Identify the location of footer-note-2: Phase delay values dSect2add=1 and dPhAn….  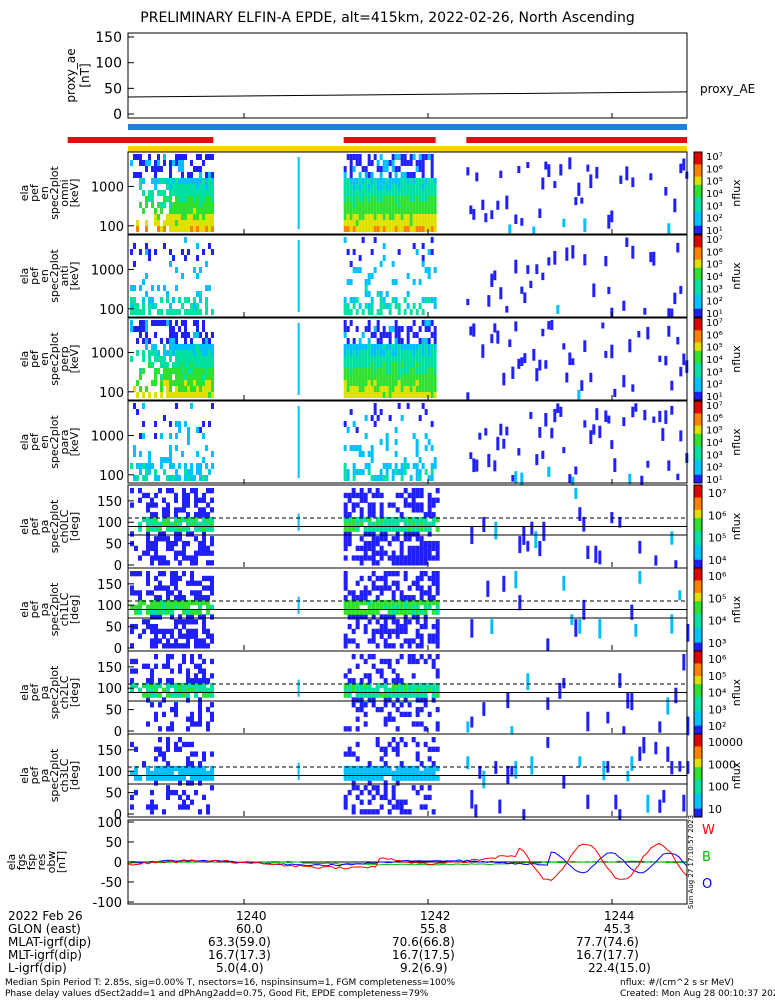
(217, 994).